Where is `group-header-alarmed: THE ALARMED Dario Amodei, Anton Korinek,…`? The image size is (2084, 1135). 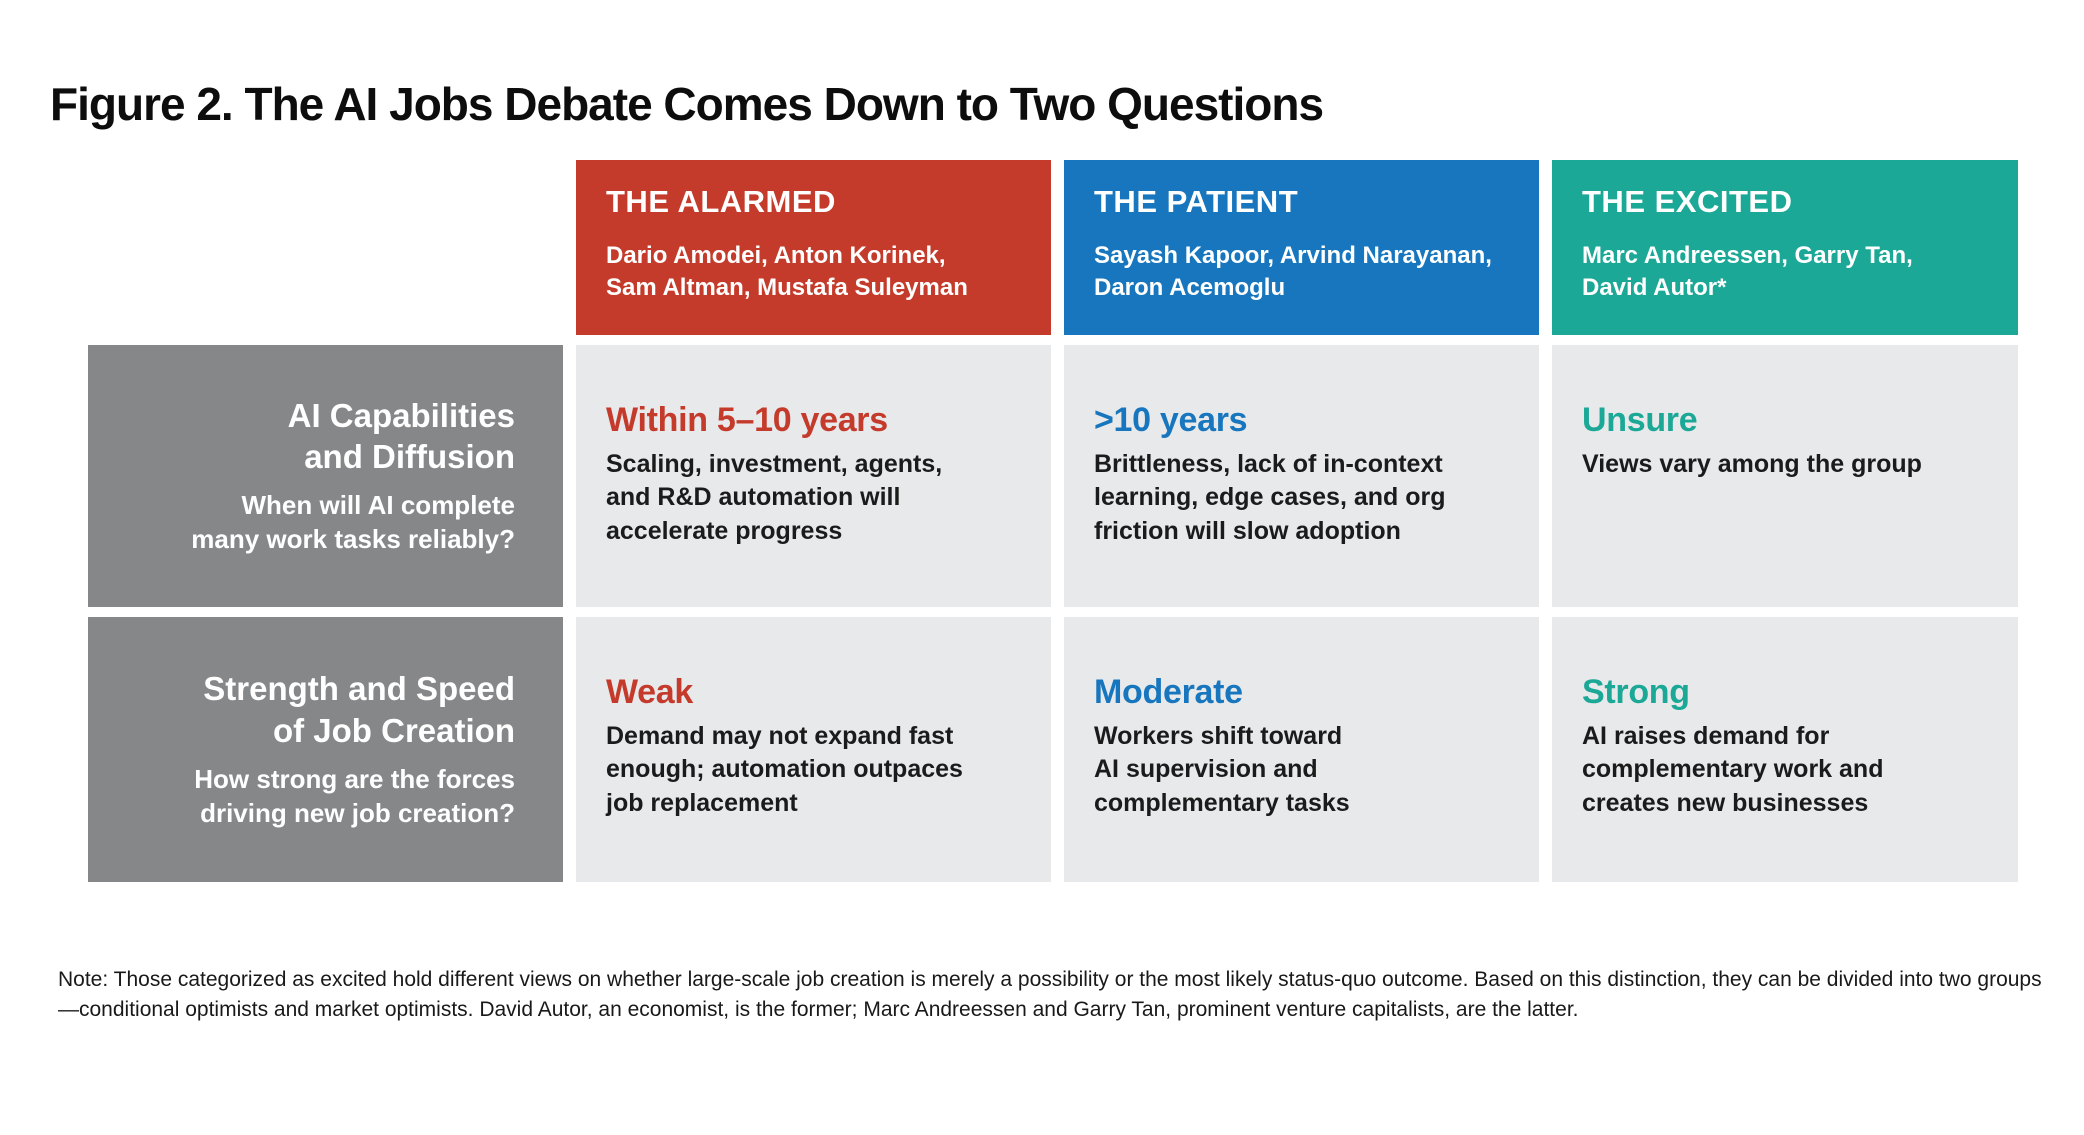
group-header-alarmed: THE ALARMED Dario Amodei, Anton Korinek,… is located at coordinates (813, 247).